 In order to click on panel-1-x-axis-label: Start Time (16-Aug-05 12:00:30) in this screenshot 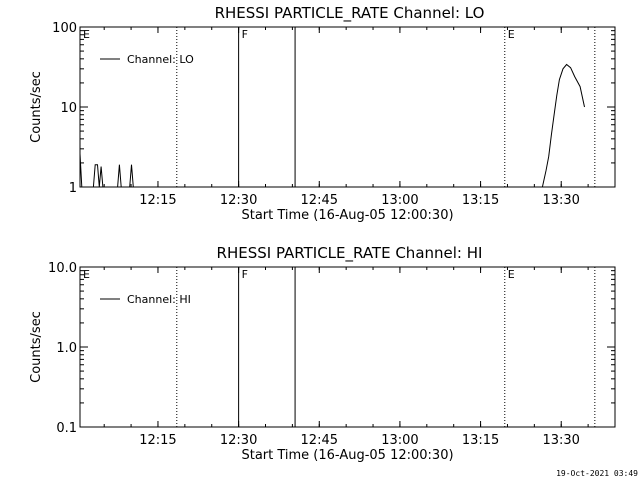, I will do `click(347, 215)`.